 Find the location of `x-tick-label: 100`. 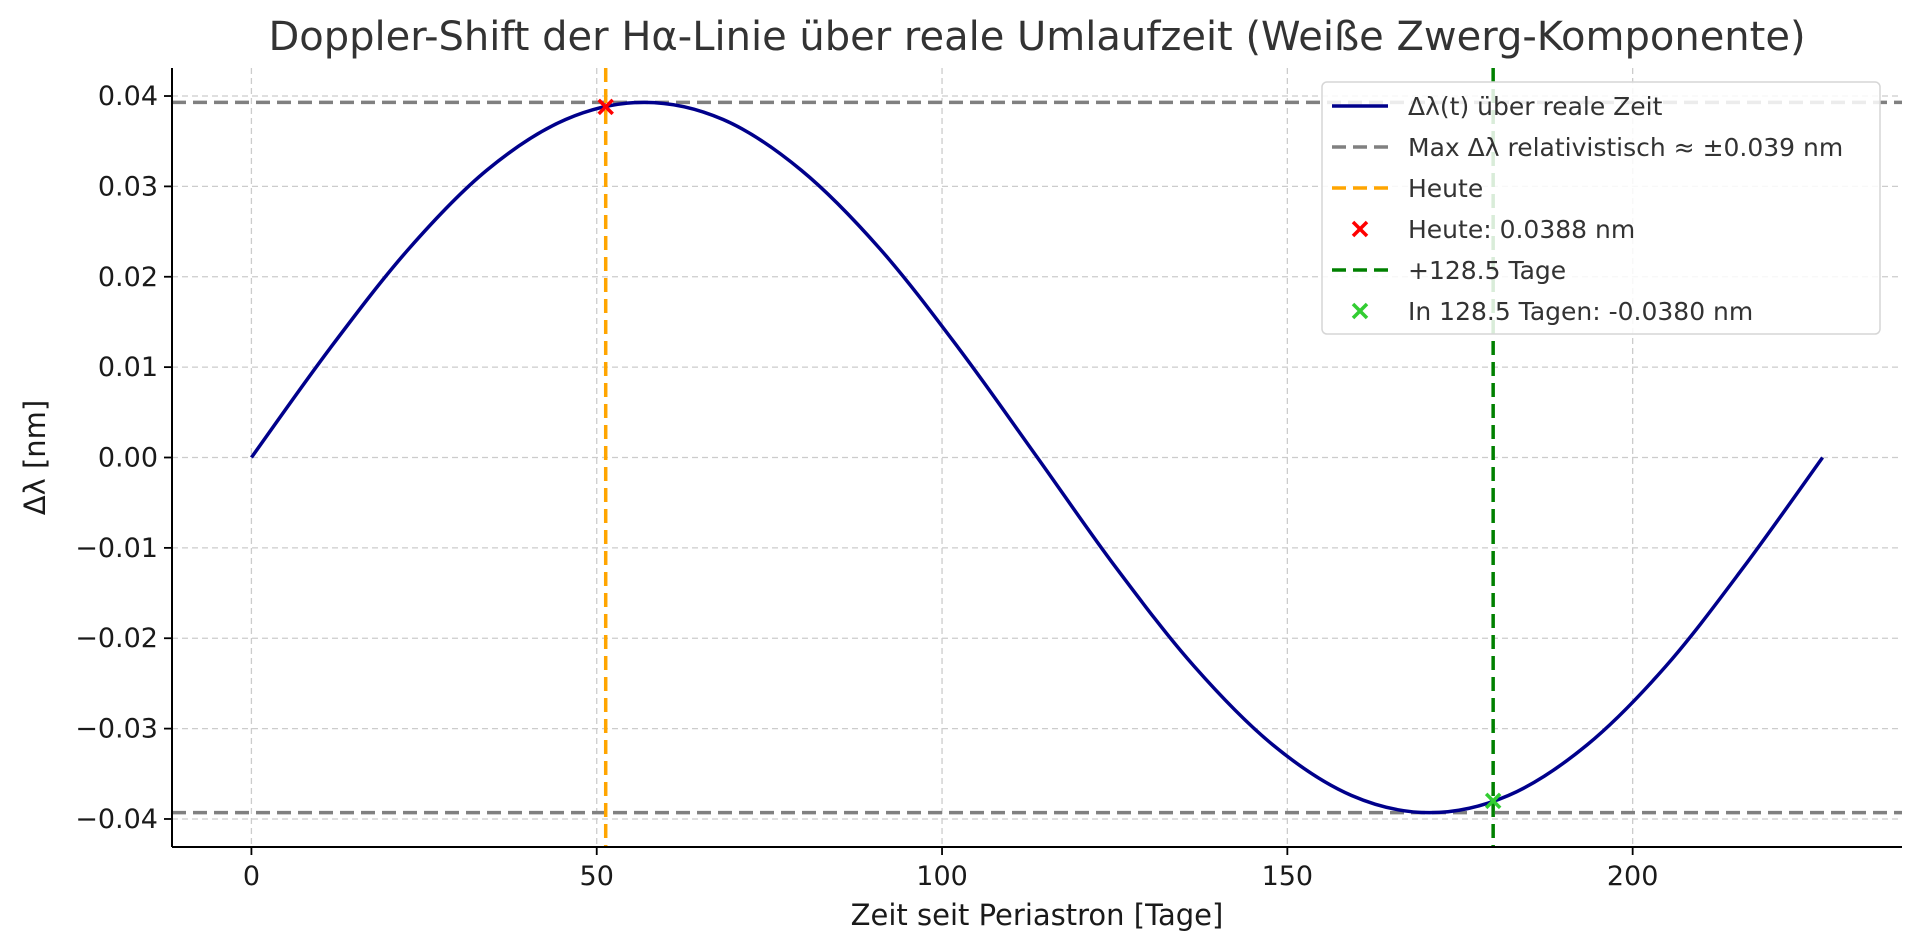

x-tick-label: 100 is located at coordinates (942, 876).